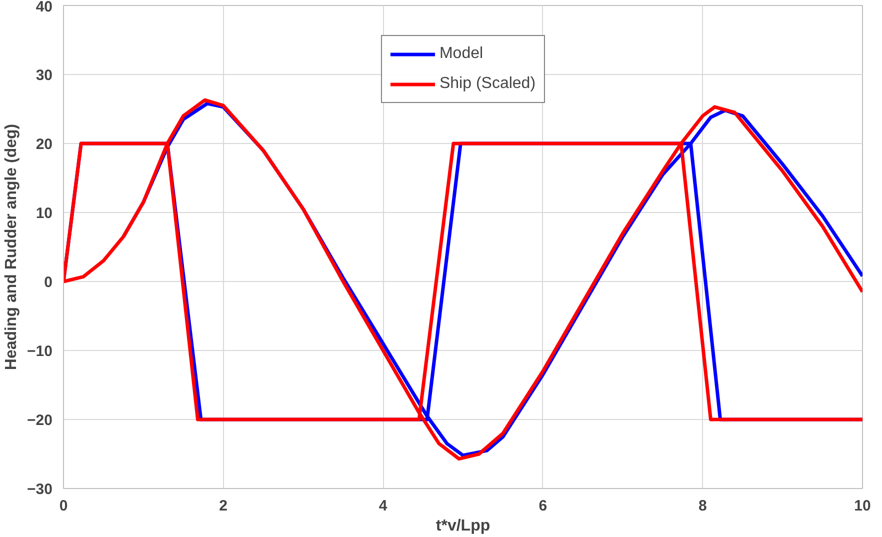 This screenshot has width=882, height=537. Describe the element at coordinates (862, 506) in the screenshot. I see `x-tick-label: 10` at that location.